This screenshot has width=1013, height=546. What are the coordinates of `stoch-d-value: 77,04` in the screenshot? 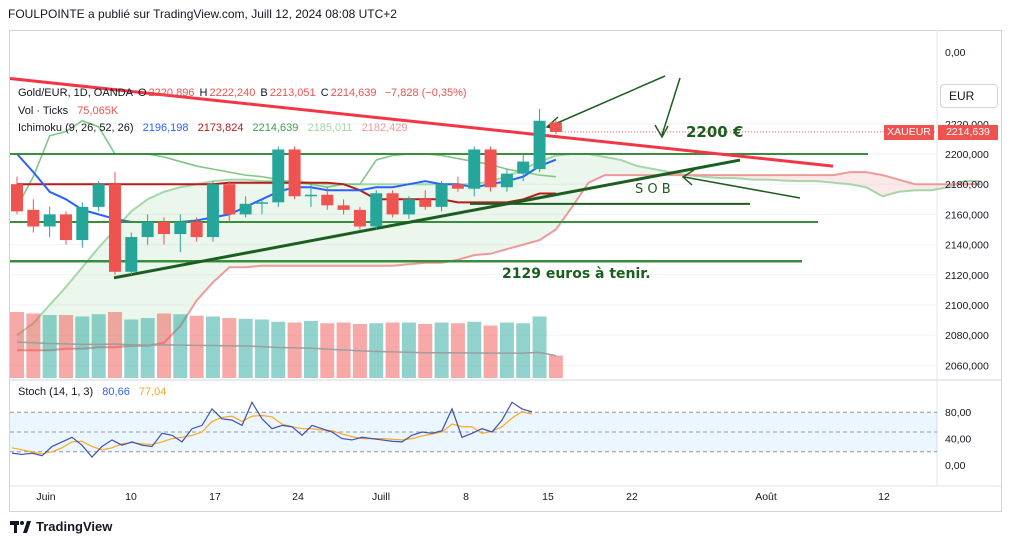 It's located at (152, 392).